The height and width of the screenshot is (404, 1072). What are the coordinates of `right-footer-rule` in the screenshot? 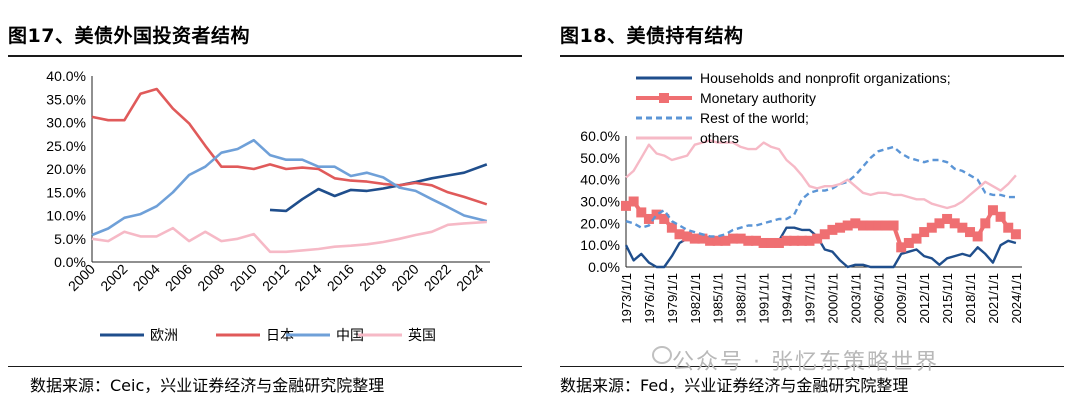 It's located at (812, 366).